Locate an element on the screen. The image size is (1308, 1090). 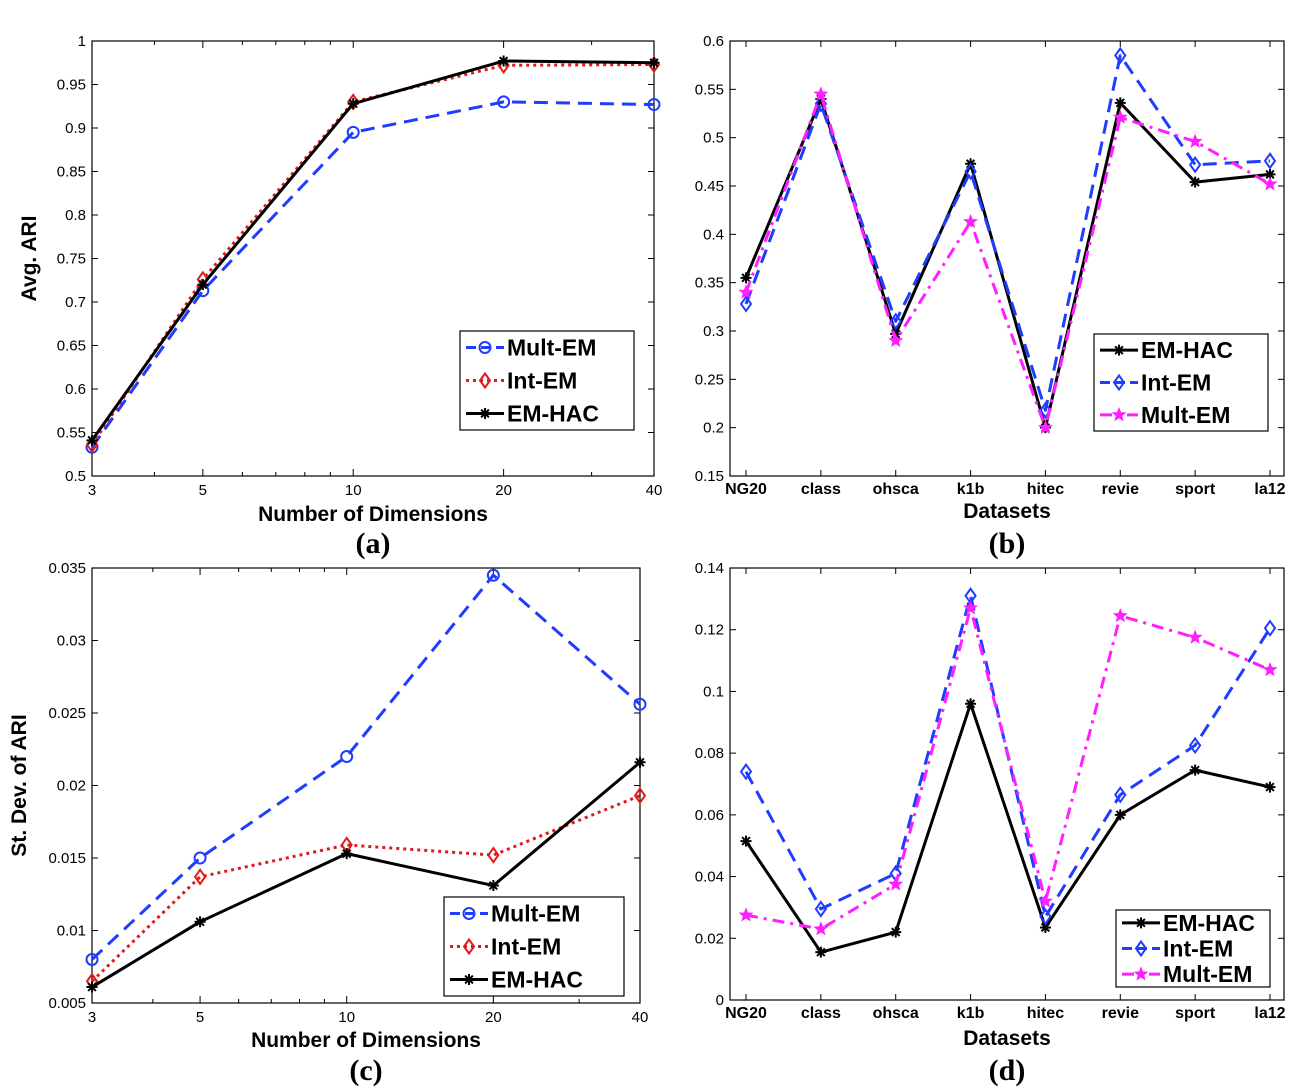
legend-label: Mult-EM is located at coordinates (1207, 974).